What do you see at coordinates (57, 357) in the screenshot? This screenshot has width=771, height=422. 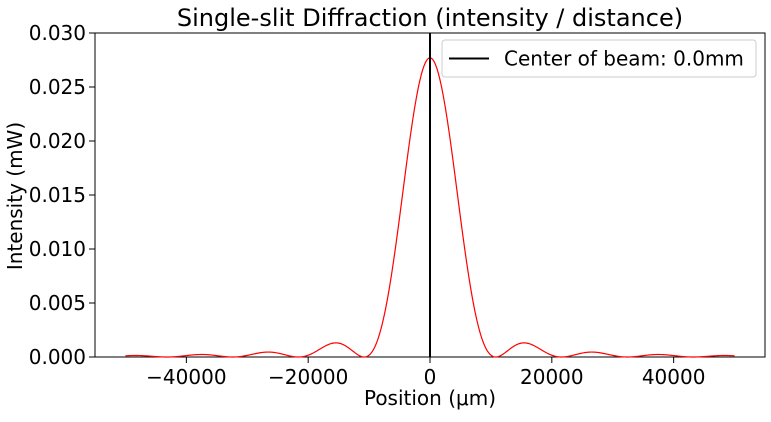 I see `y-tick-label: 0.000` at bounding box center [57, 357].